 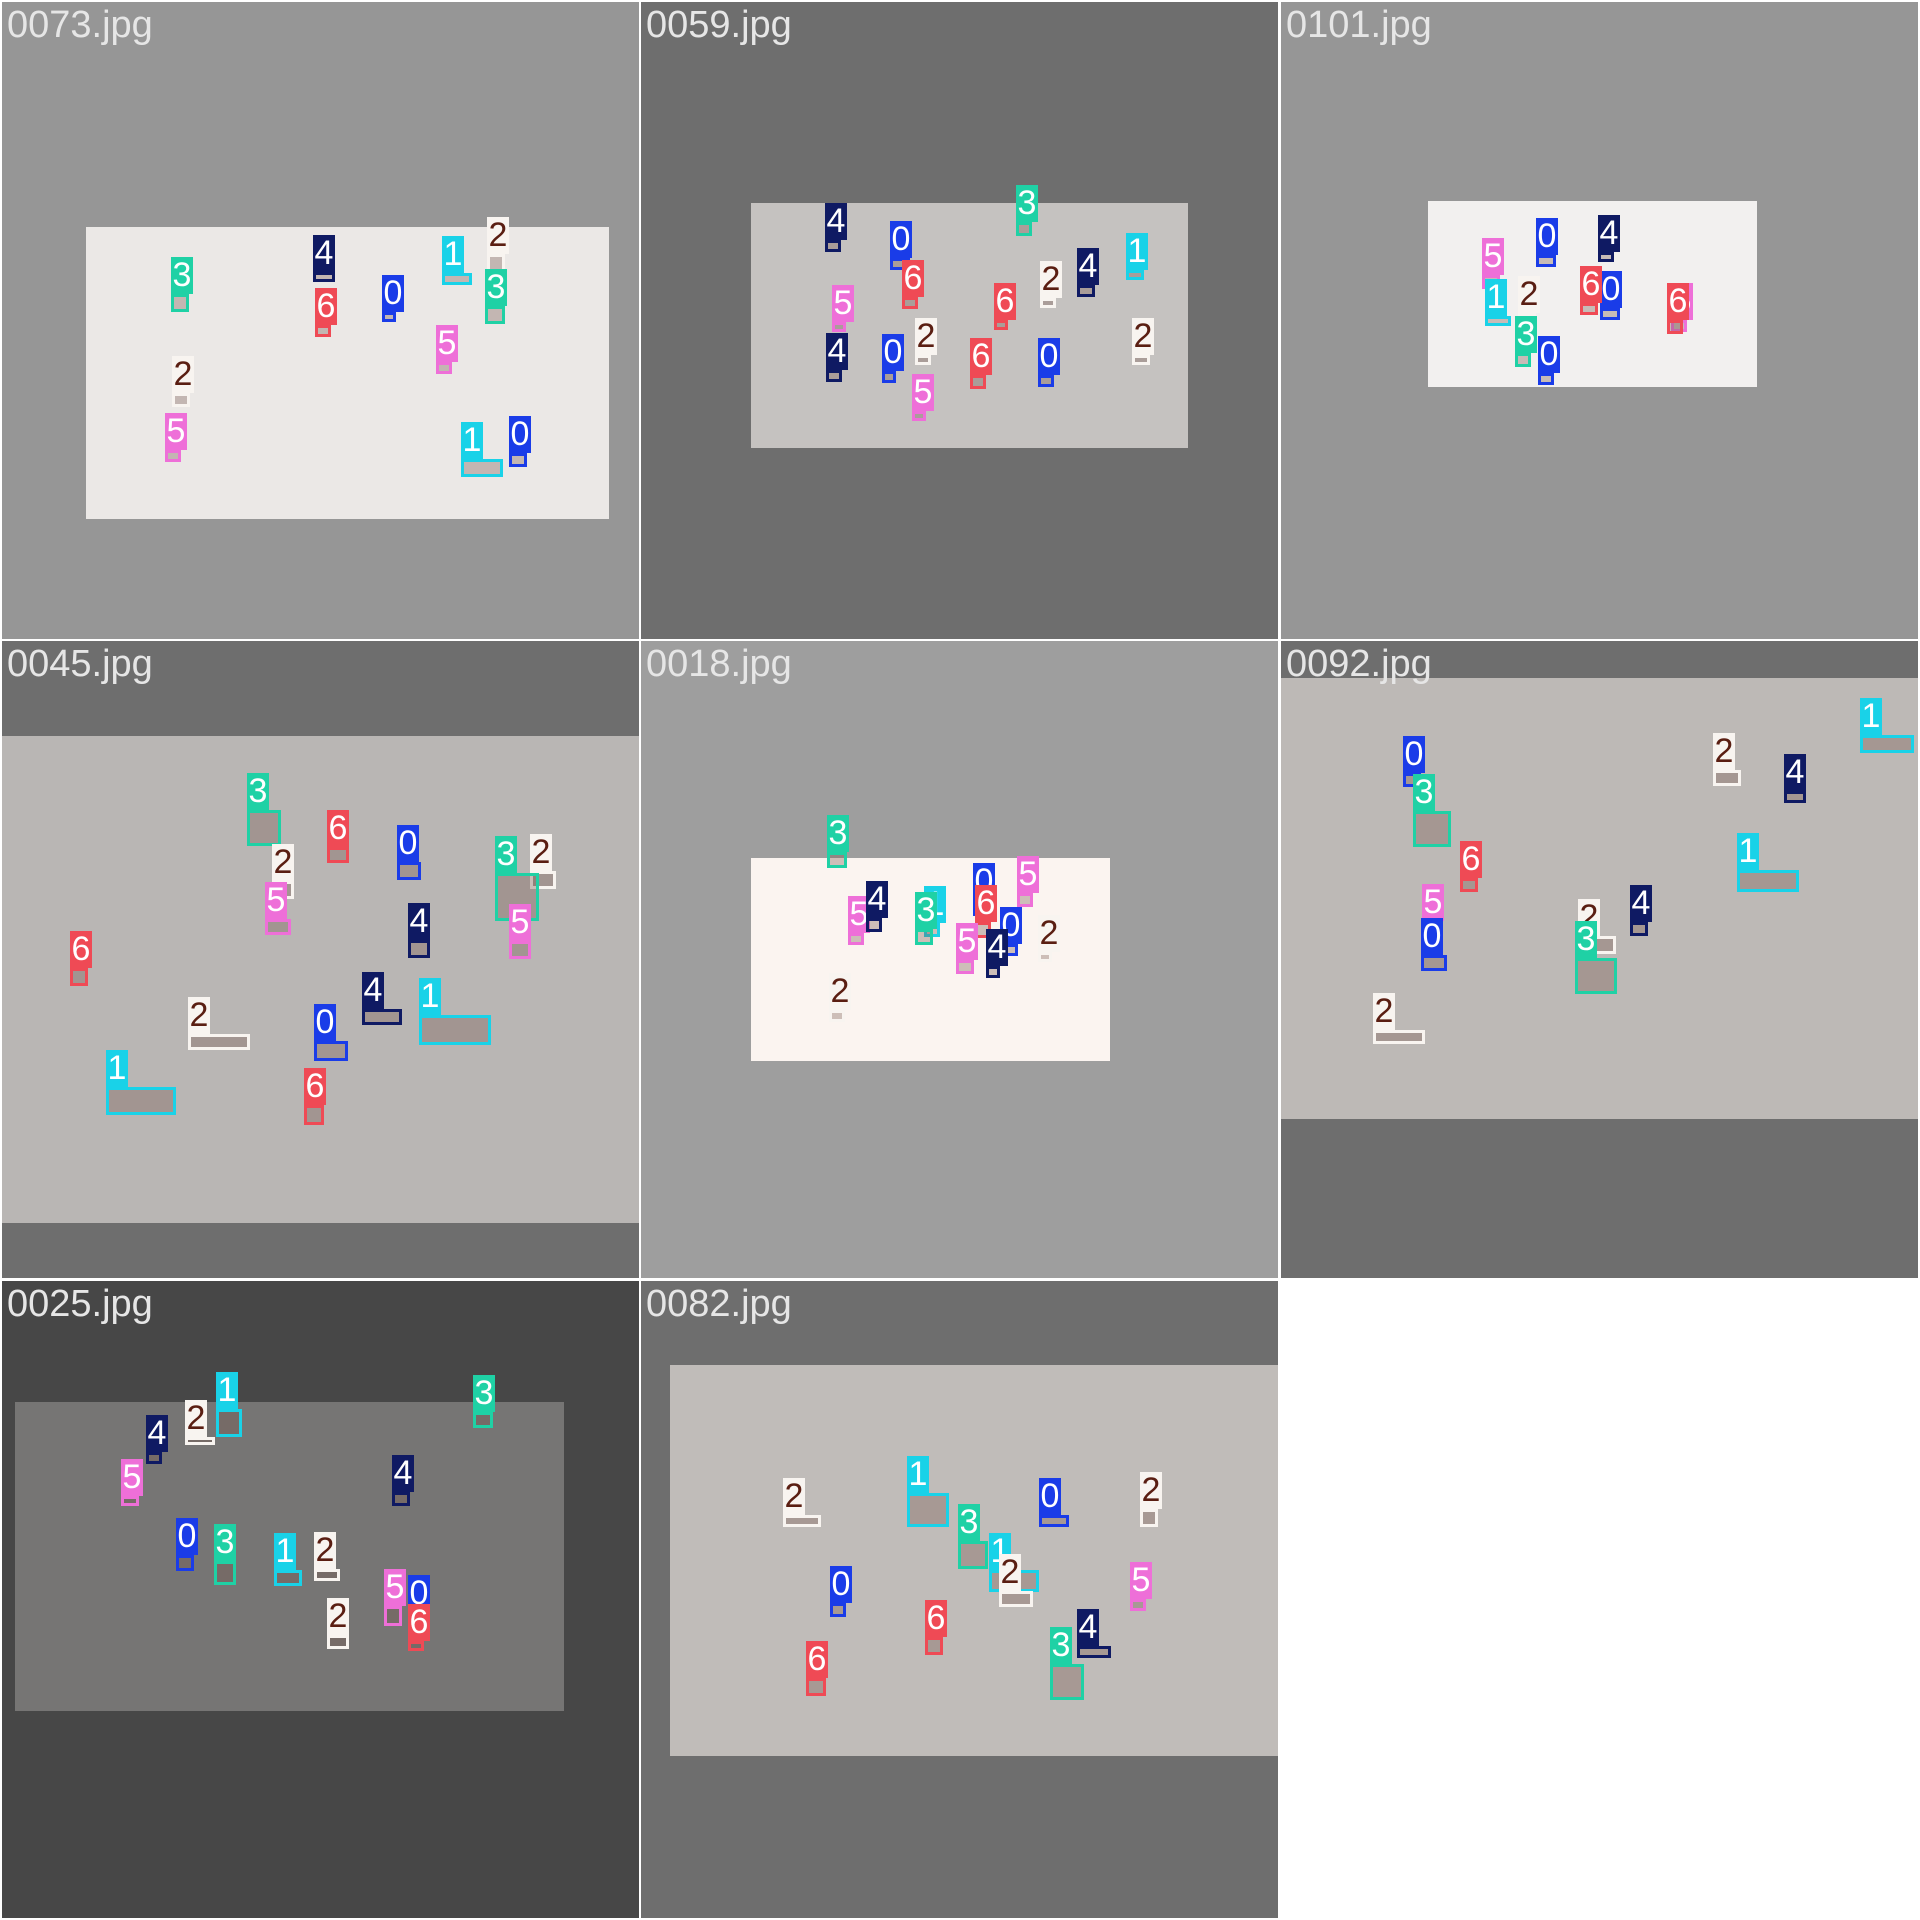 What do you see at coordinates (719, 664) in the screenshot?
I see `tile-filename: 0018.jpg` at bounding box center [719, 664].